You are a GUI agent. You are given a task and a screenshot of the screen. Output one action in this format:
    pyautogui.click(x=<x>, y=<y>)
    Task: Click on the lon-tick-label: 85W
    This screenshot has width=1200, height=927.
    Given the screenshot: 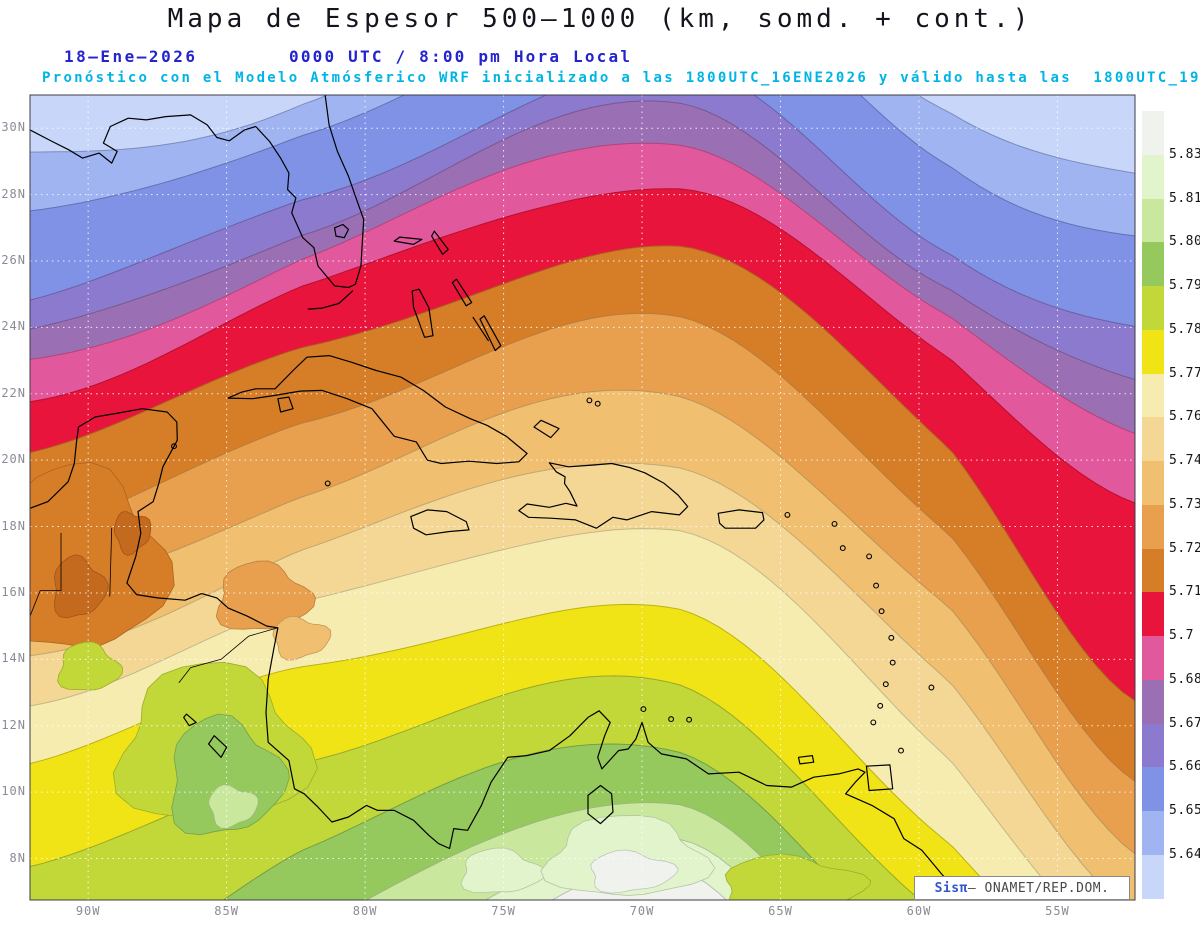 What is the action you would take?
    pyautogui.click(x=226, y=911)
    